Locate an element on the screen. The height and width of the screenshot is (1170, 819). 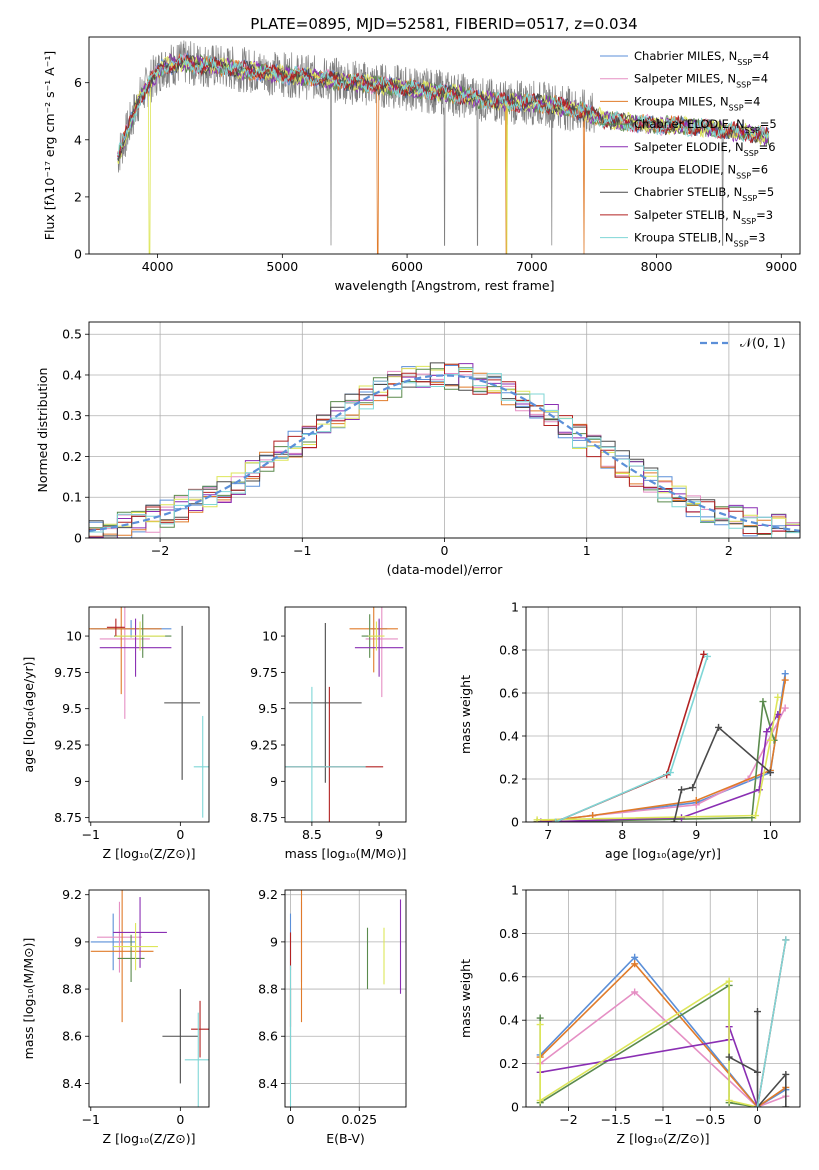
legend-label: Chabrier ELODIE, NSSP=5 is located at coordinates (705, 126).